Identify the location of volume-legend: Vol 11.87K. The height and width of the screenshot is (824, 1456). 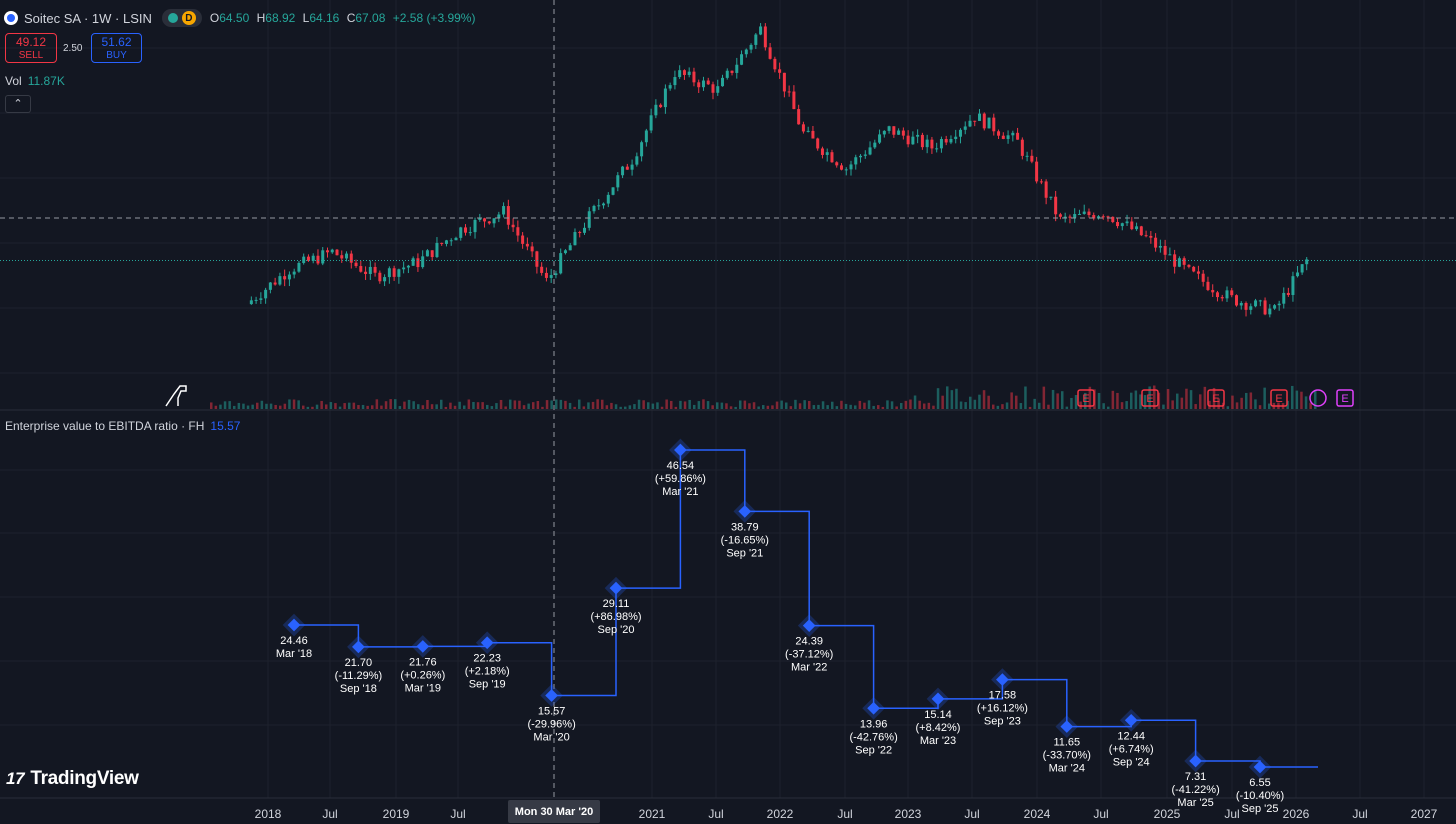
(35, 81).